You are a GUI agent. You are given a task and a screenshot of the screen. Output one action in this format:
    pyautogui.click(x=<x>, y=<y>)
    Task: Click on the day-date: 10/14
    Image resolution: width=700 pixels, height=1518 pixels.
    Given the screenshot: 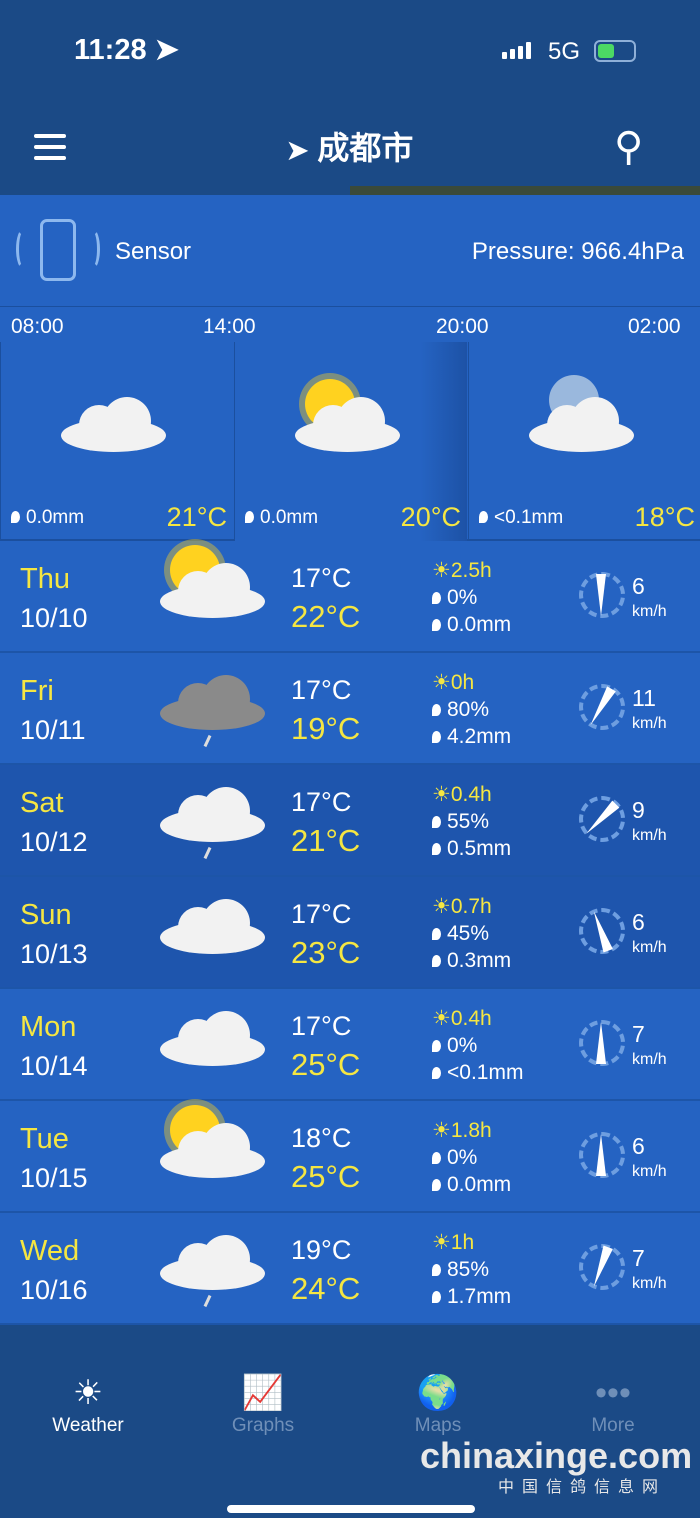 What is the action you would take?
    pyautogui.click(x=54, y=1066)
    